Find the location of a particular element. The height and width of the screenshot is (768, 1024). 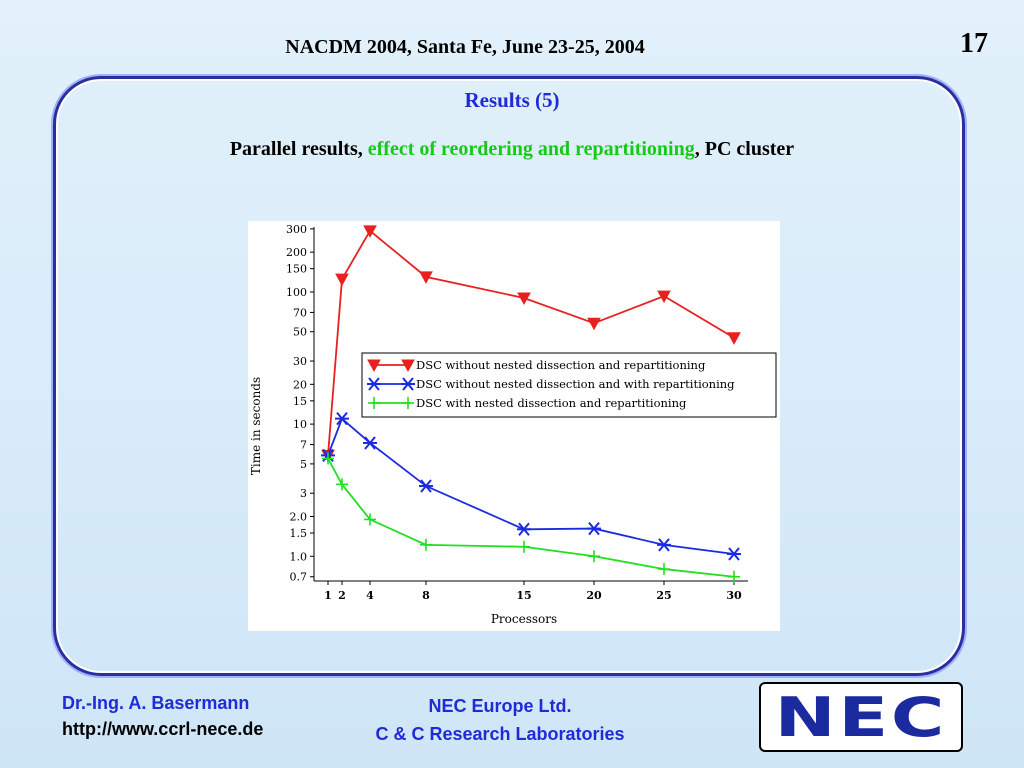

y-tick-label: 7 is located at coordinates (303, 445).